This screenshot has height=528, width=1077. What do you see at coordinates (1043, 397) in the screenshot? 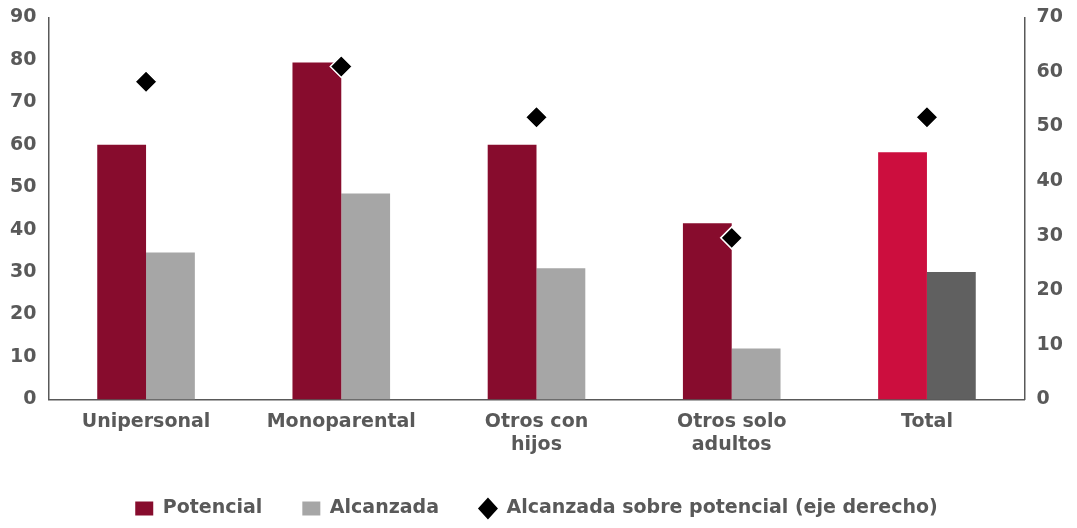
I see `y2-tick-label: 0` at bounding box center [1043, 397].